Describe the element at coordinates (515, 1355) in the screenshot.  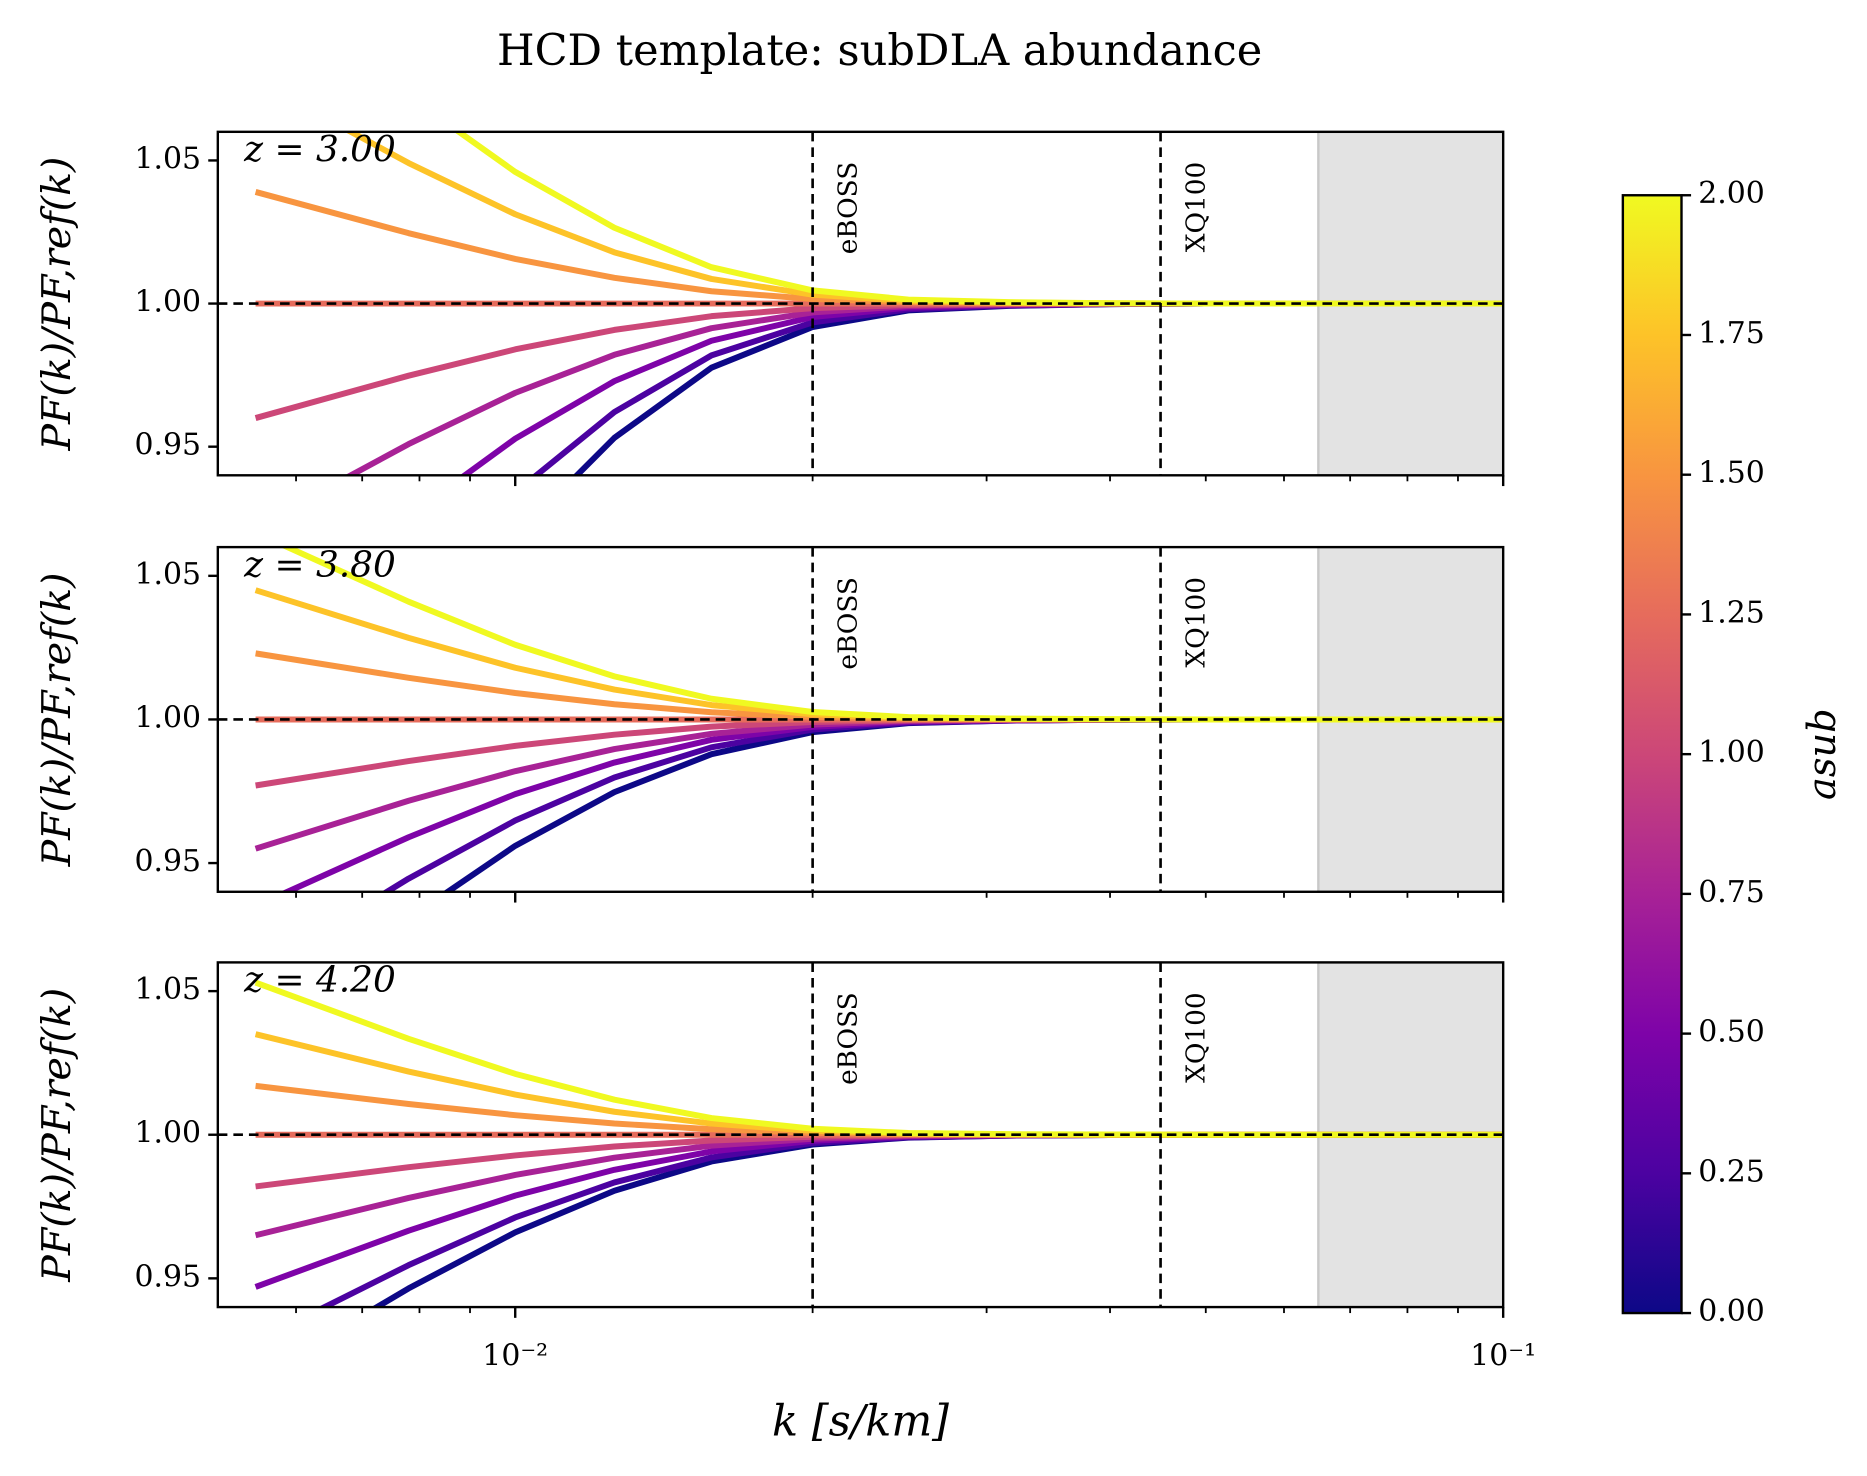
I see `x-tick-label: 10⁻²` at that location.